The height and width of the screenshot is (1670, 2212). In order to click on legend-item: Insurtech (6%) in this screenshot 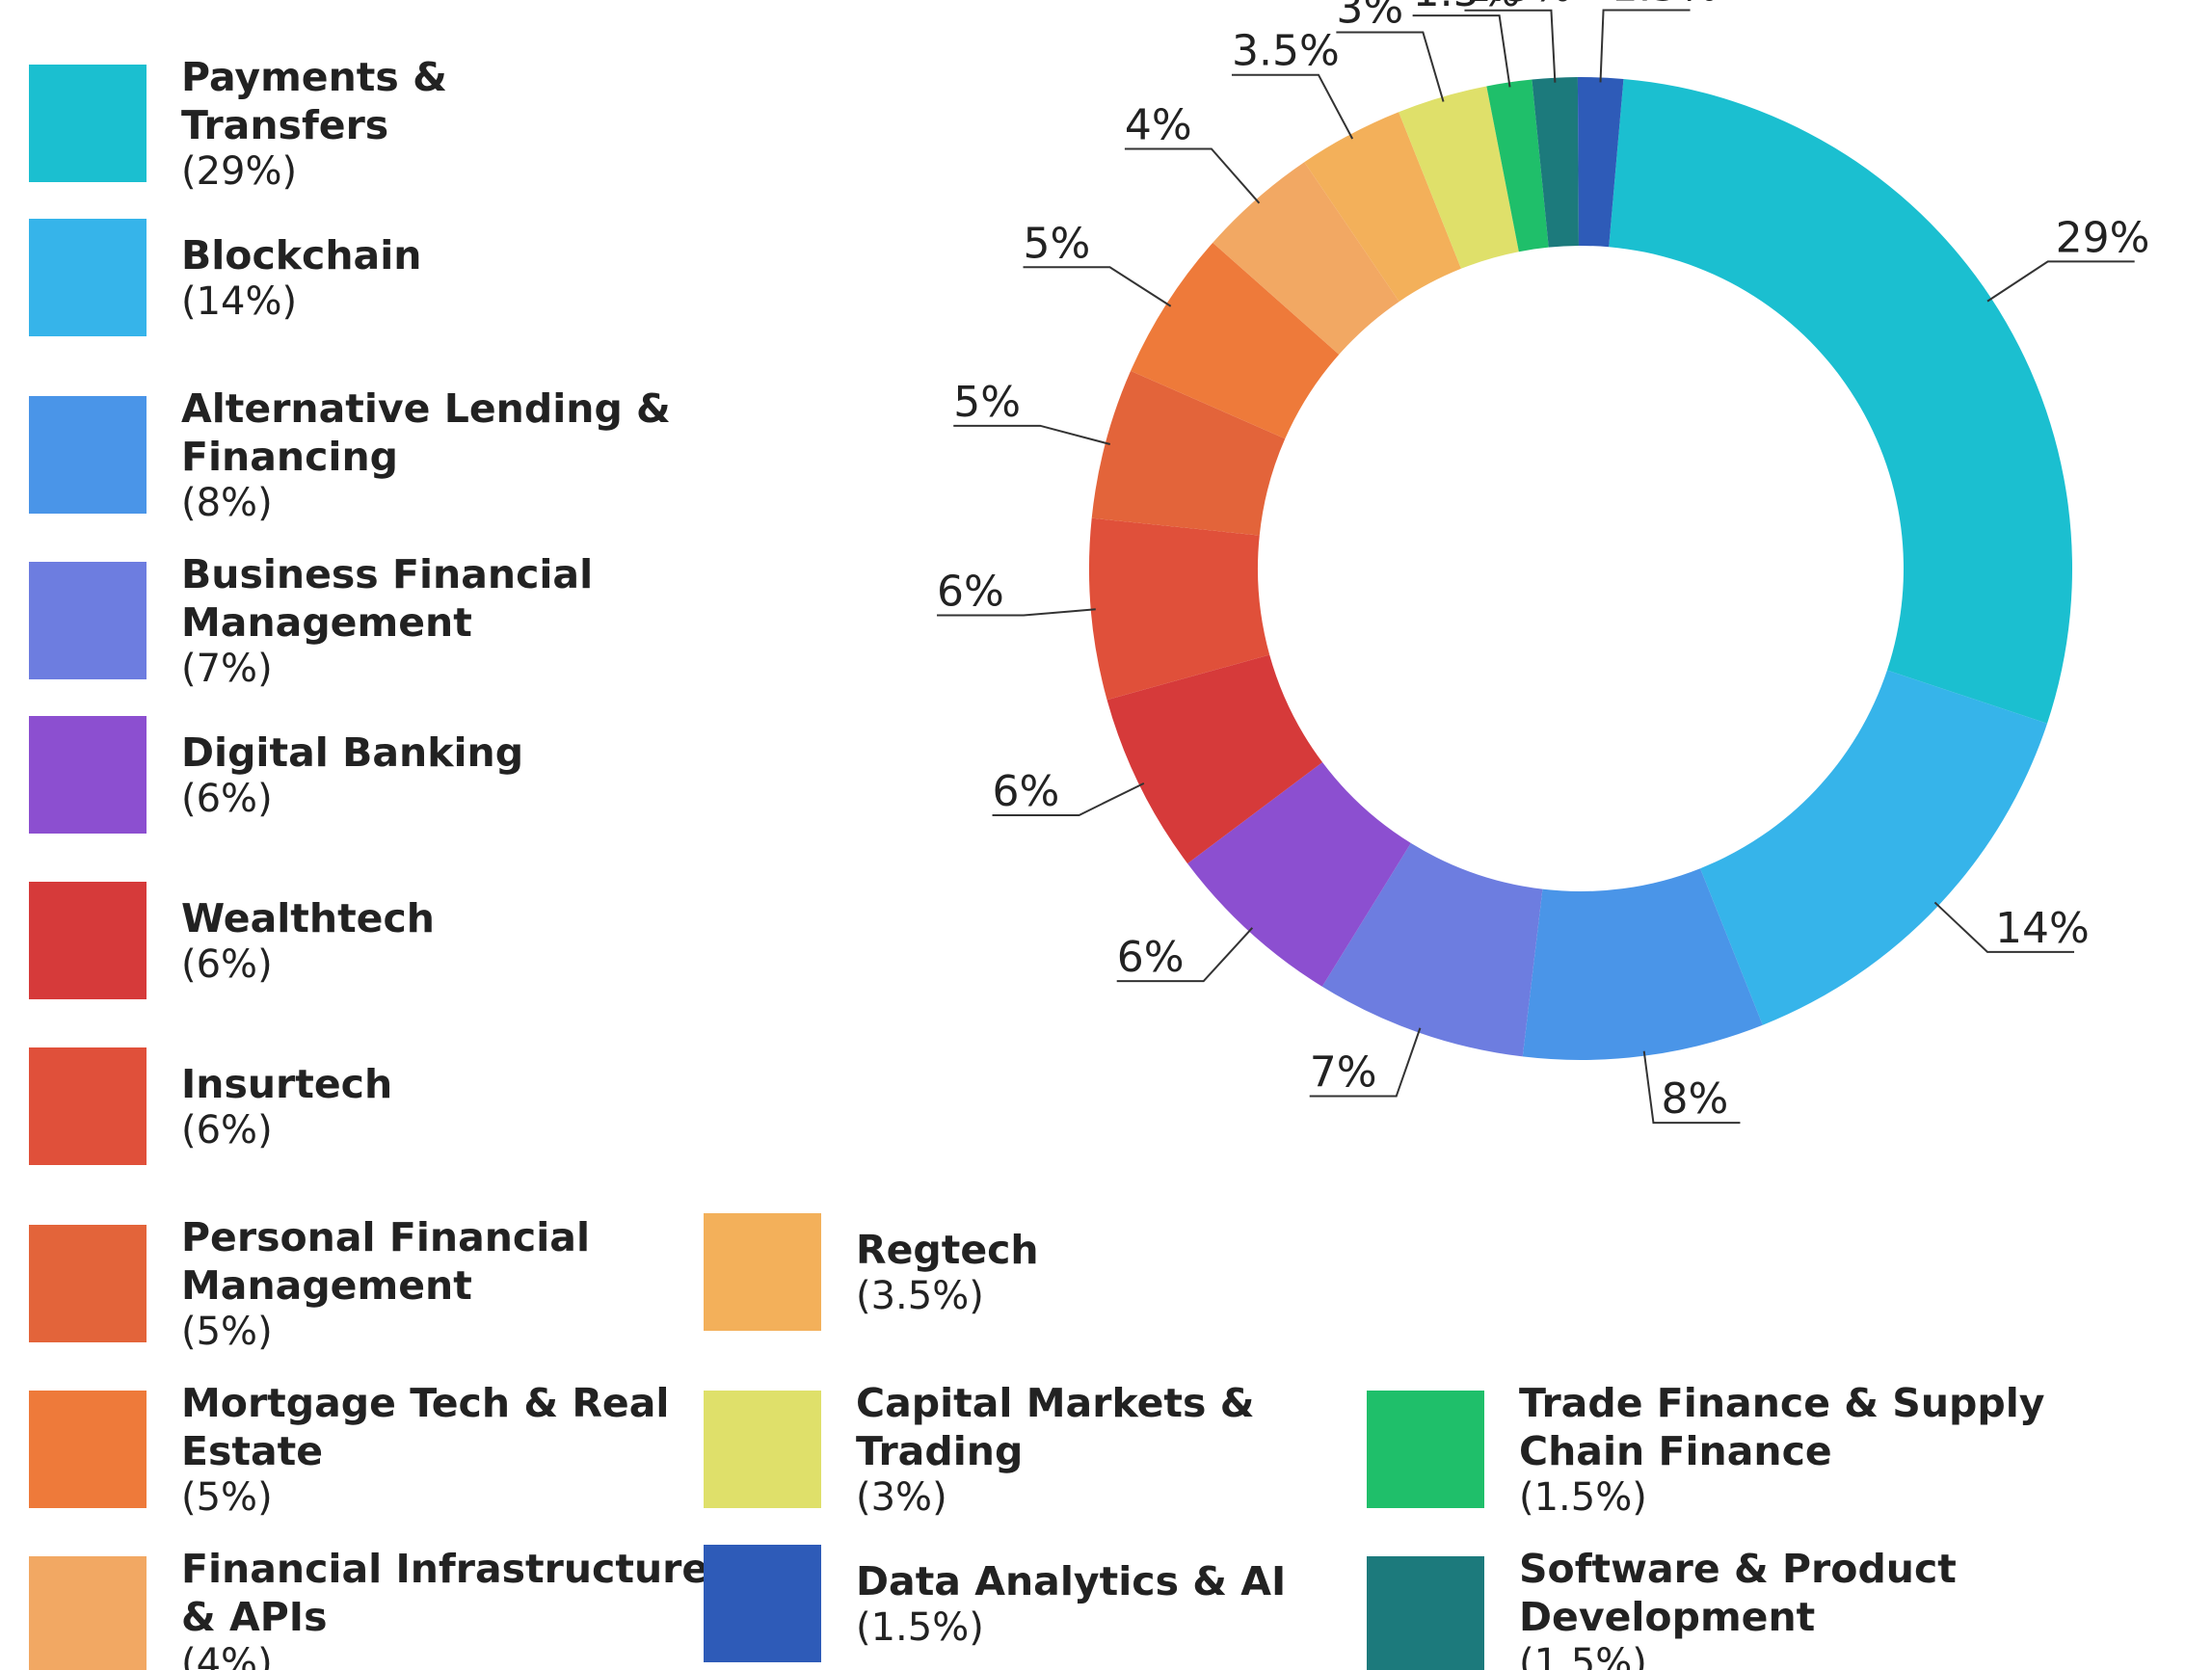, I will do `click(210, 1106)`.